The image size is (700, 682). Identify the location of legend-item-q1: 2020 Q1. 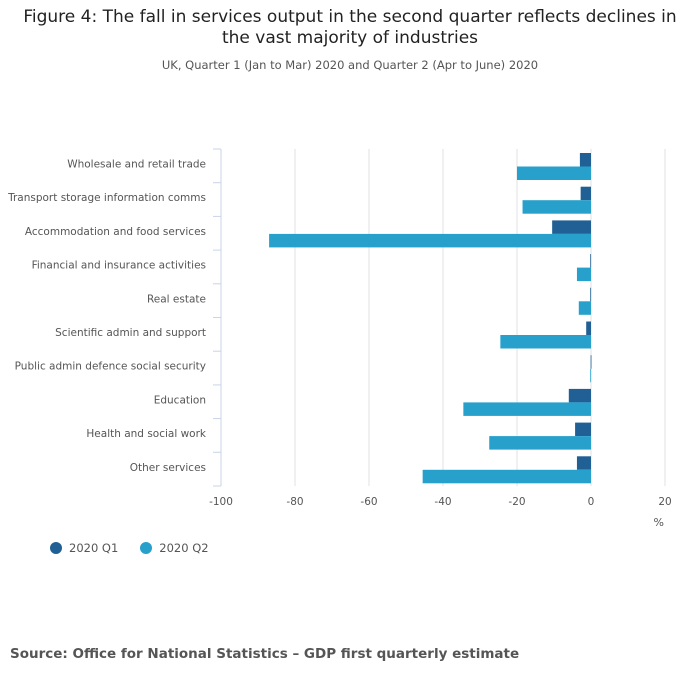
(84, 548).